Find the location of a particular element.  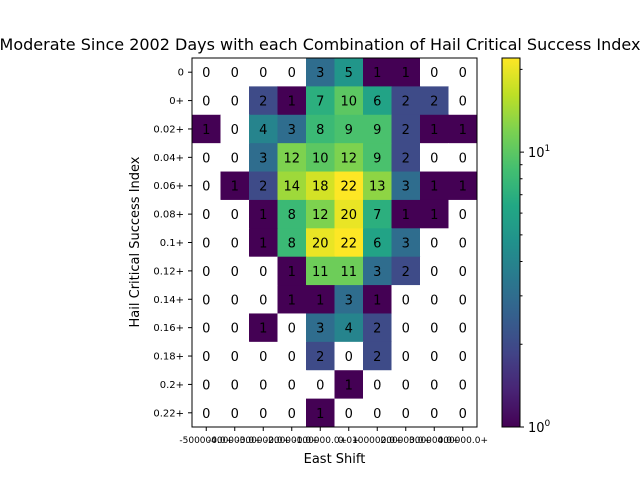

colorbar-gradient is located at coordinates (511, 242).